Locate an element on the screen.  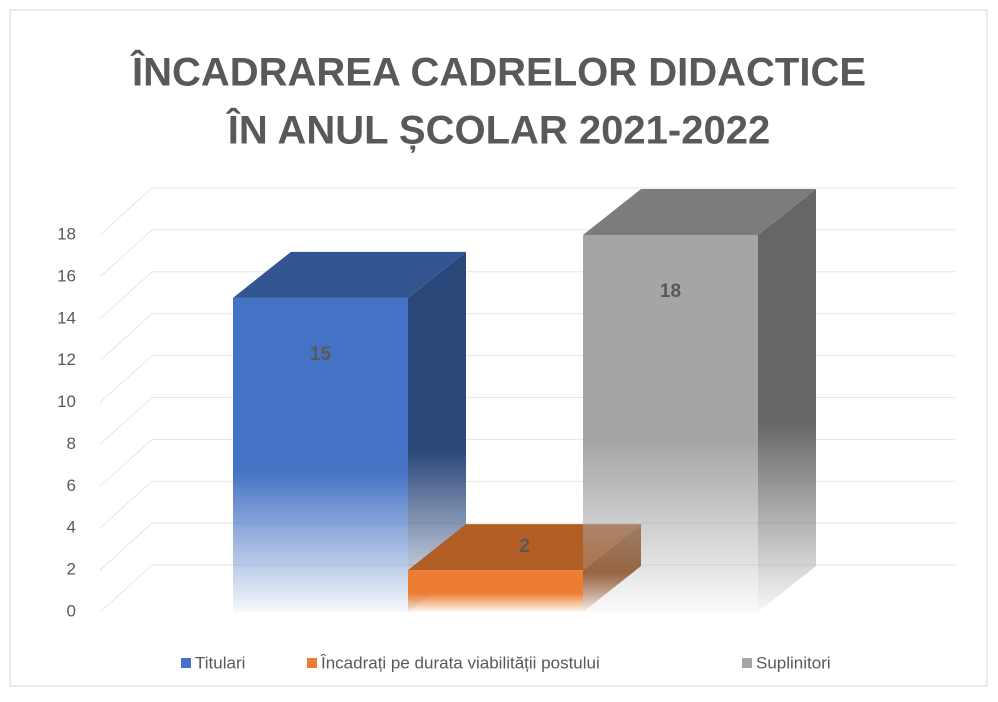
y-tick-label: 2 is located at coordinates (71, 569).